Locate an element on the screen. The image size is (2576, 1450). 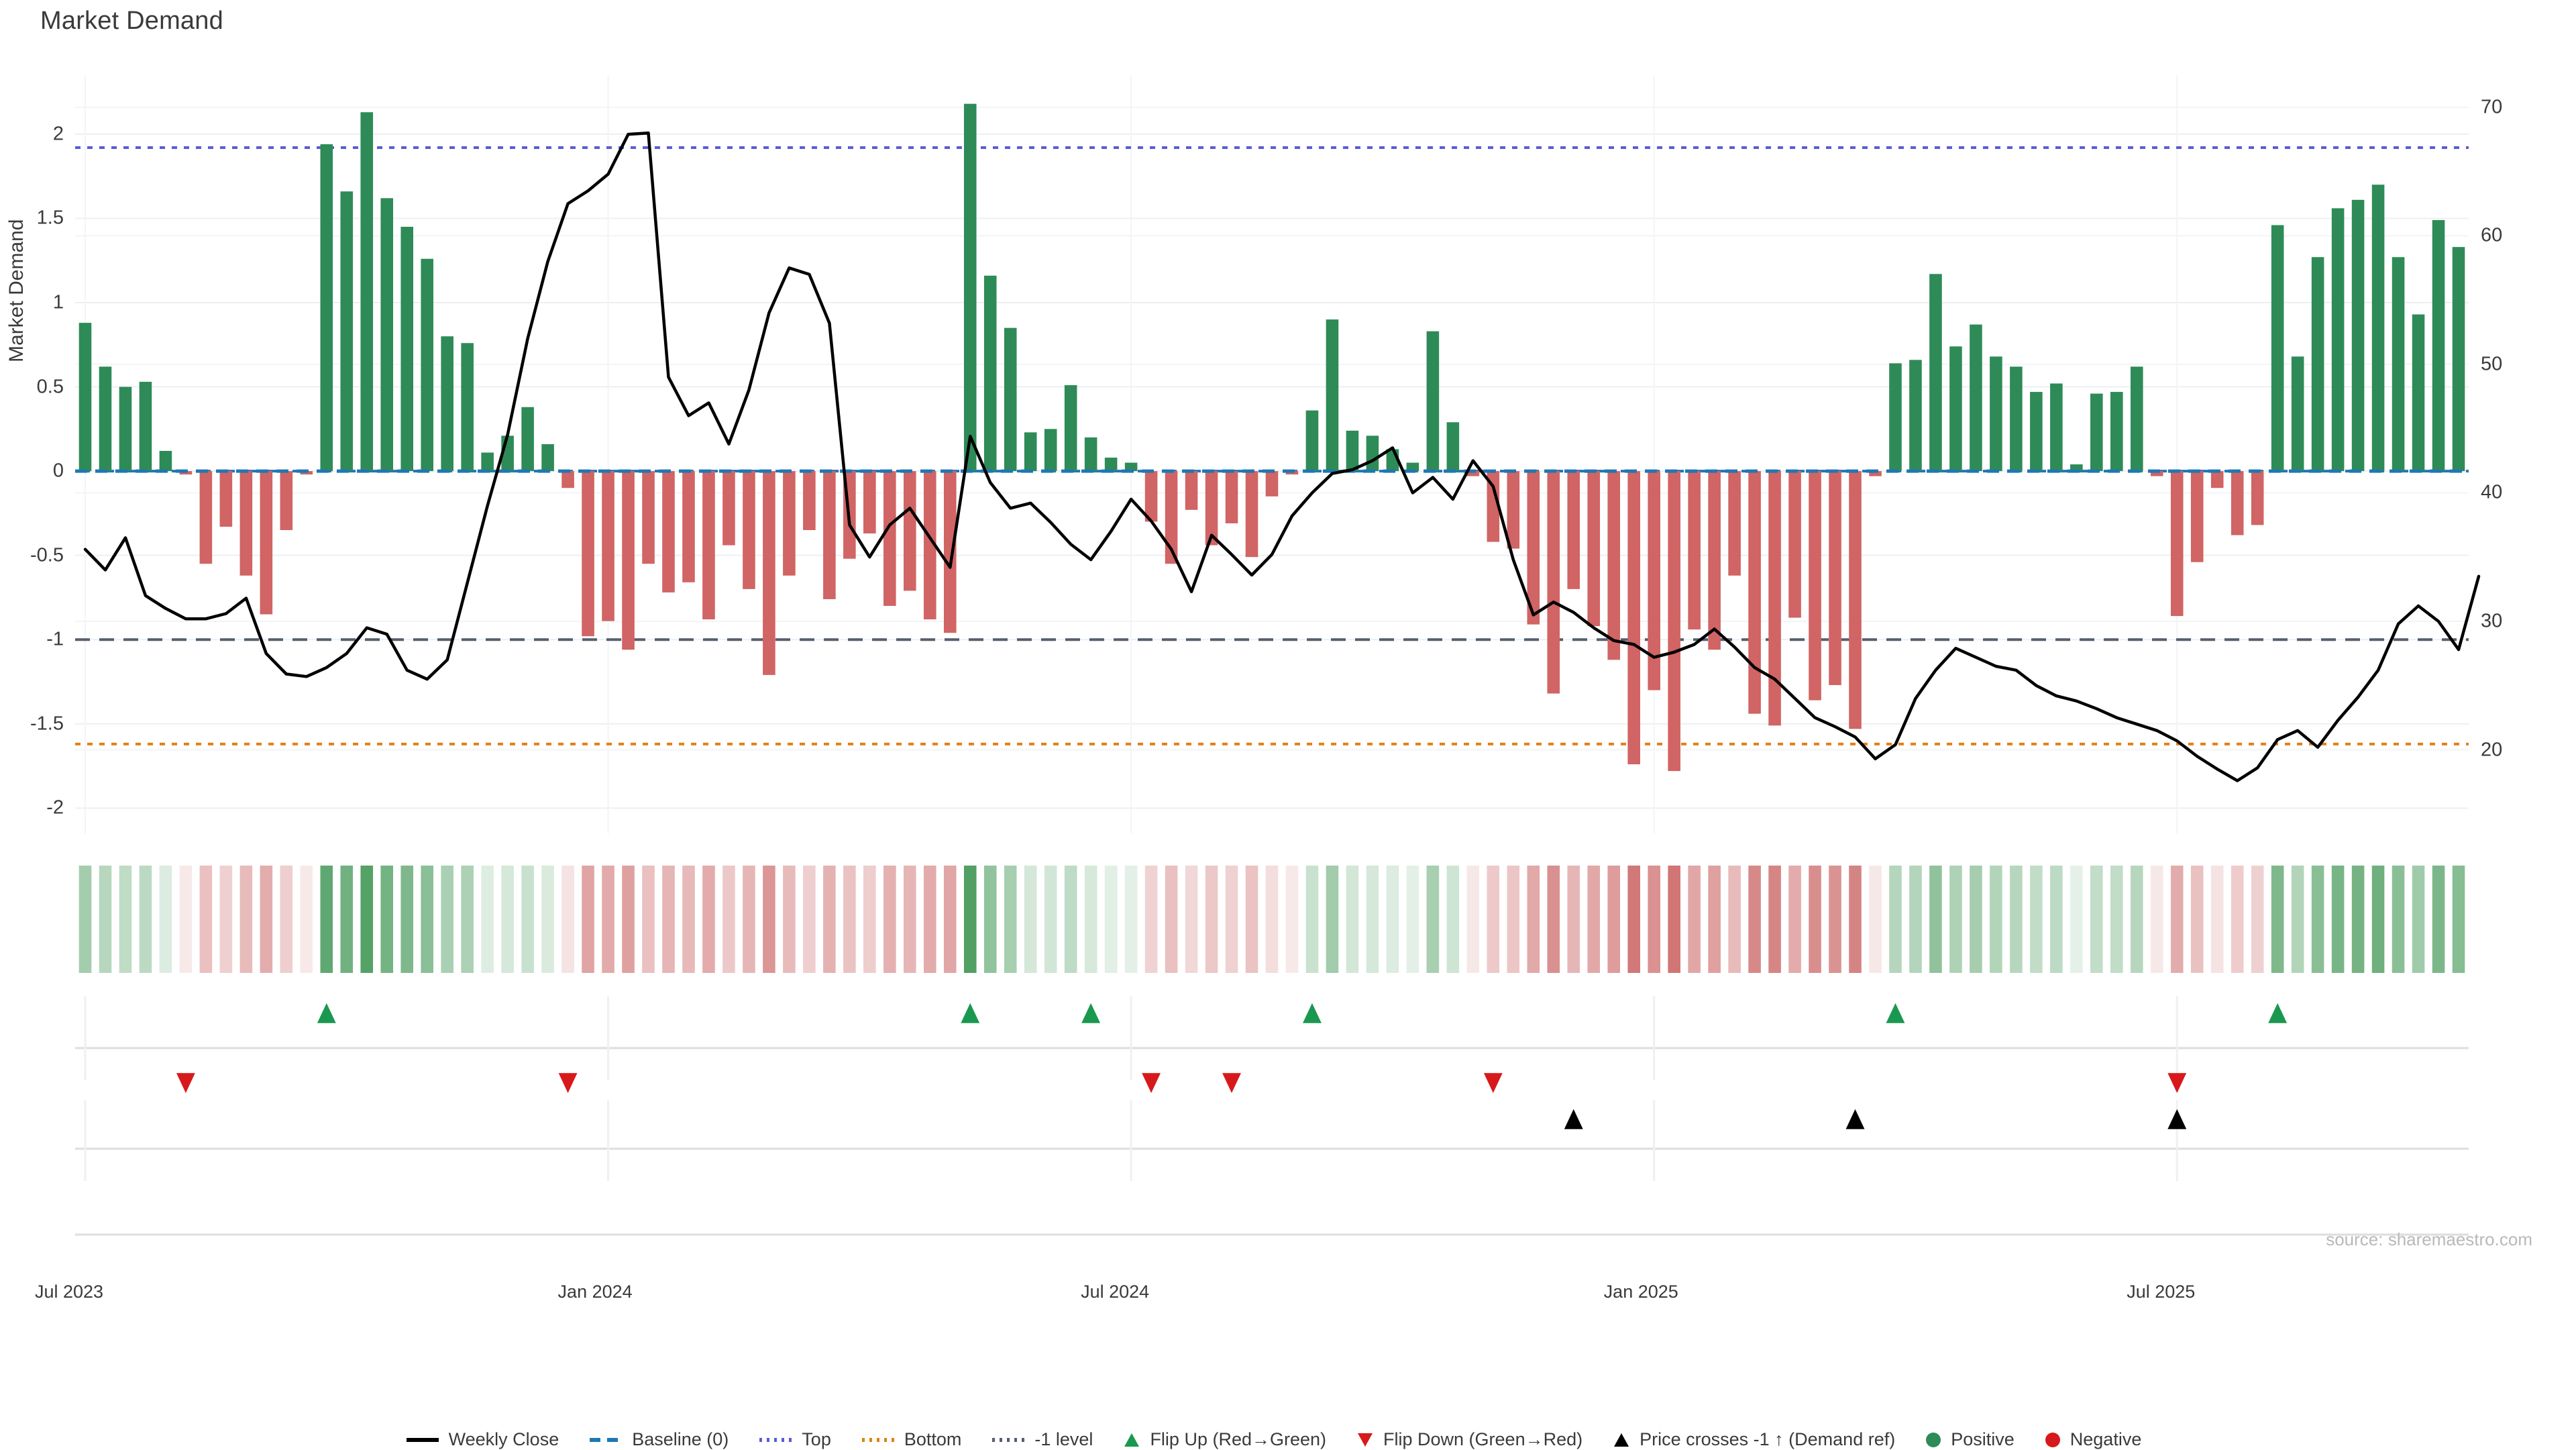
y-tick-left: -1.5 is located at coordinates (47, 724).